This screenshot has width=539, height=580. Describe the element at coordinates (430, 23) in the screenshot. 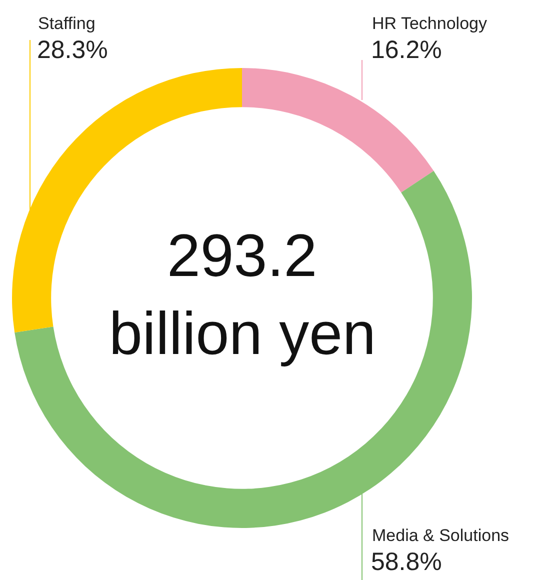

I see `slice-label: HR Technology` at that location.